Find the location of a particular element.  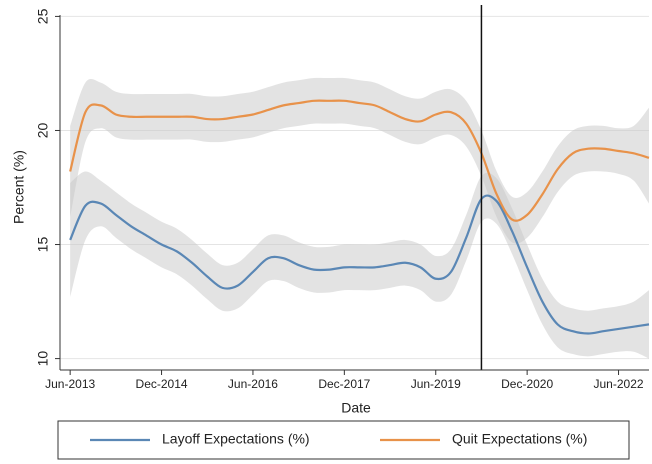

legend-label: Layoff Expectations (%) is located at coordinates (236, 439).